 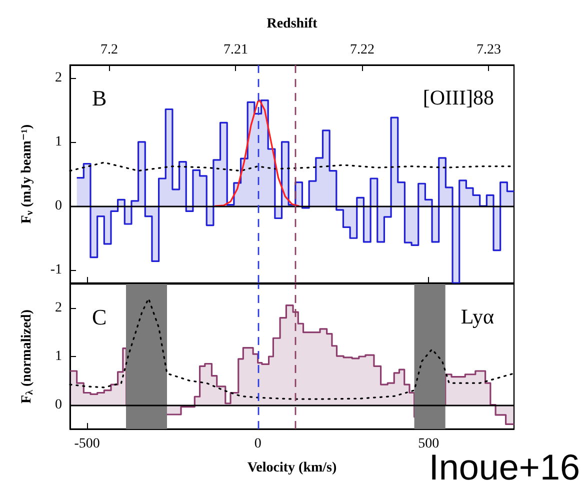 I want to click on x2-tick-label: 7.21, so click(x=235, y=50).